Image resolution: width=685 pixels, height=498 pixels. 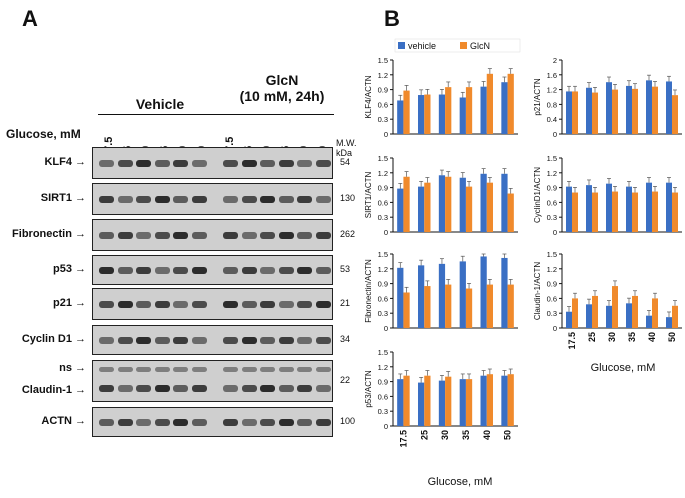 What do you see at coordinates (612, 337) in the screenshot?
I see `x-tick-label: 30` at bounding box center [612, 337].